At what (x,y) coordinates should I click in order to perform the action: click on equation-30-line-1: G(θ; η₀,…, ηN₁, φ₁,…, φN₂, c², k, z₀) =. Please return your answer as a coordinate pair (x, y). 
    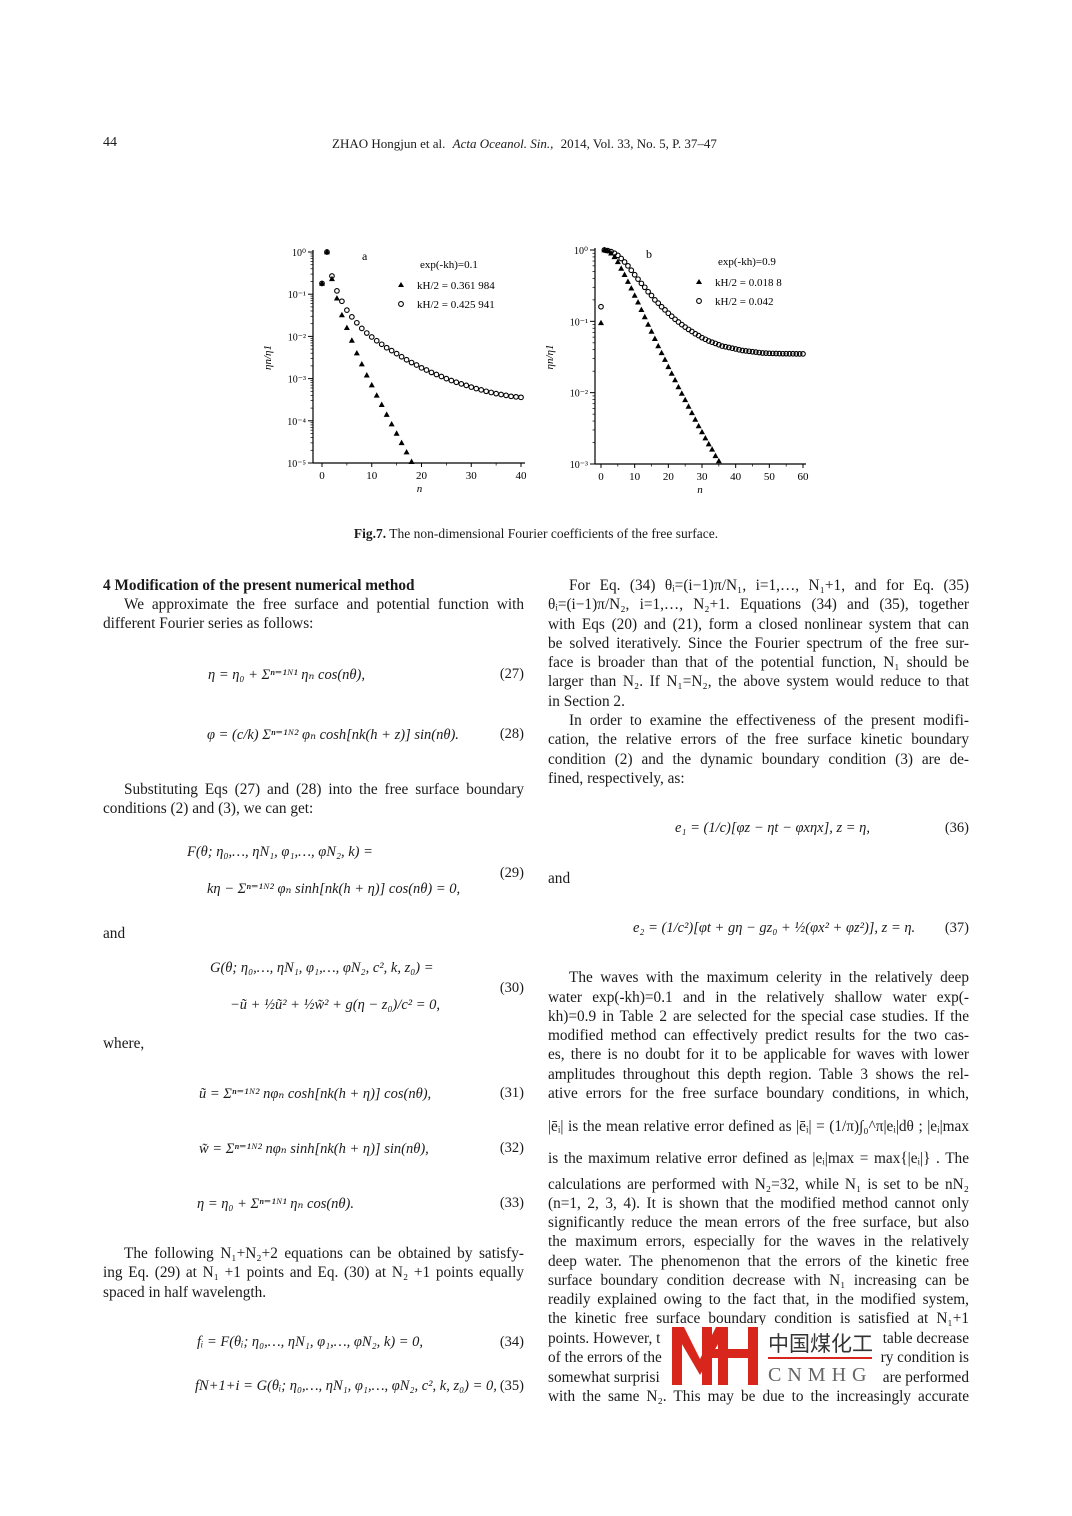
    Looking at the image, I should click on (322, 968).